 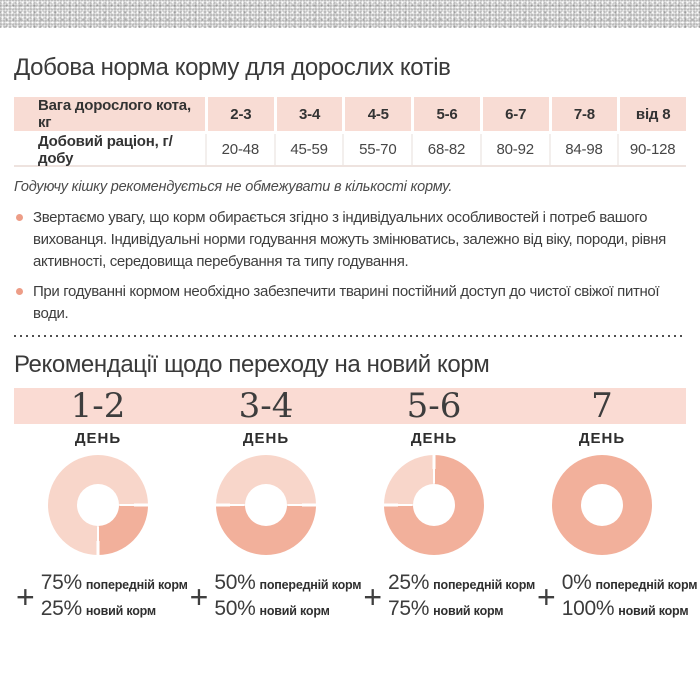 I want to click on table-header-cell: 2-3, so click(x=239, y=114).